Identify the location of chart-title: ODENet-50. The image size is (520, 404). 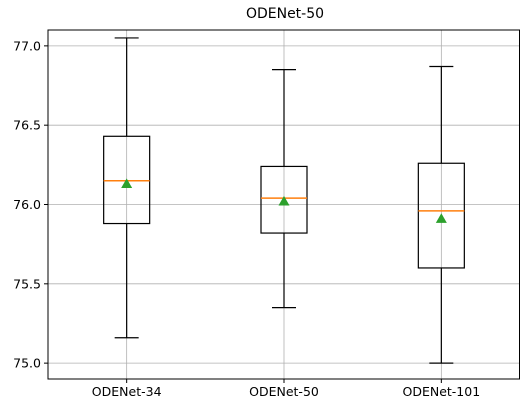
(285, 14).